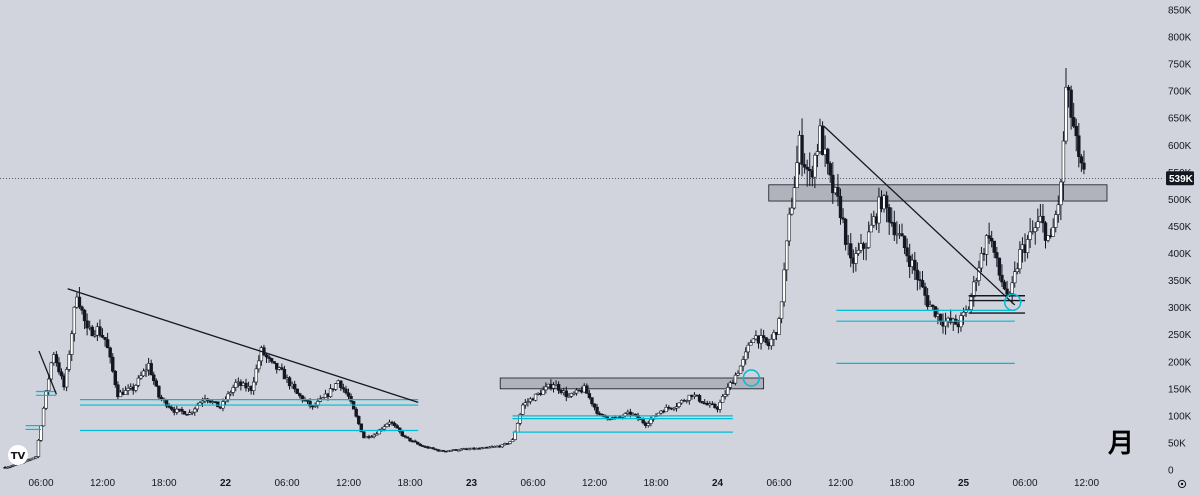 The height and width of the screenshot is (495, 1200). I want to click on x-tick-label: 22, so click(226, 483).